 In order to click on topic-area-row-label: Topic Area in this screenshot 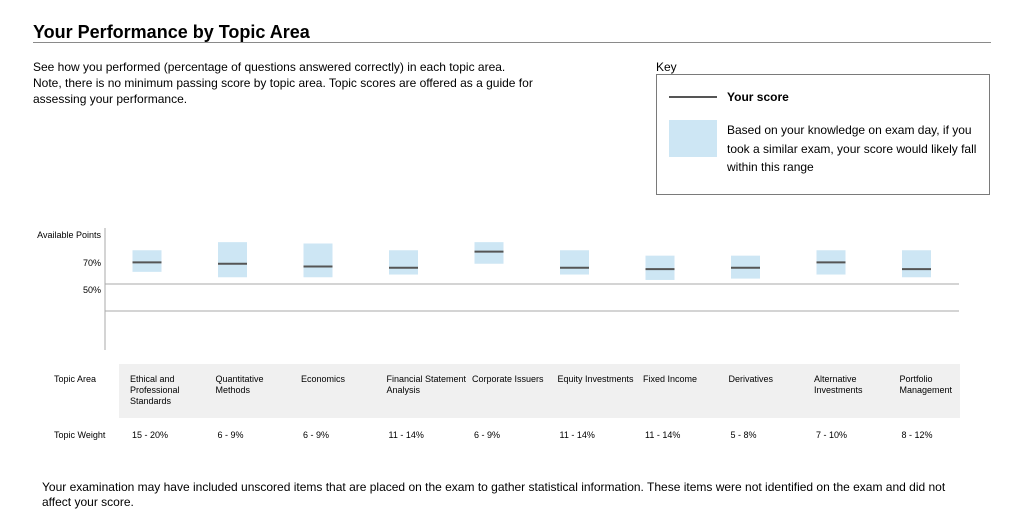, I will do `click(75, 379)`.